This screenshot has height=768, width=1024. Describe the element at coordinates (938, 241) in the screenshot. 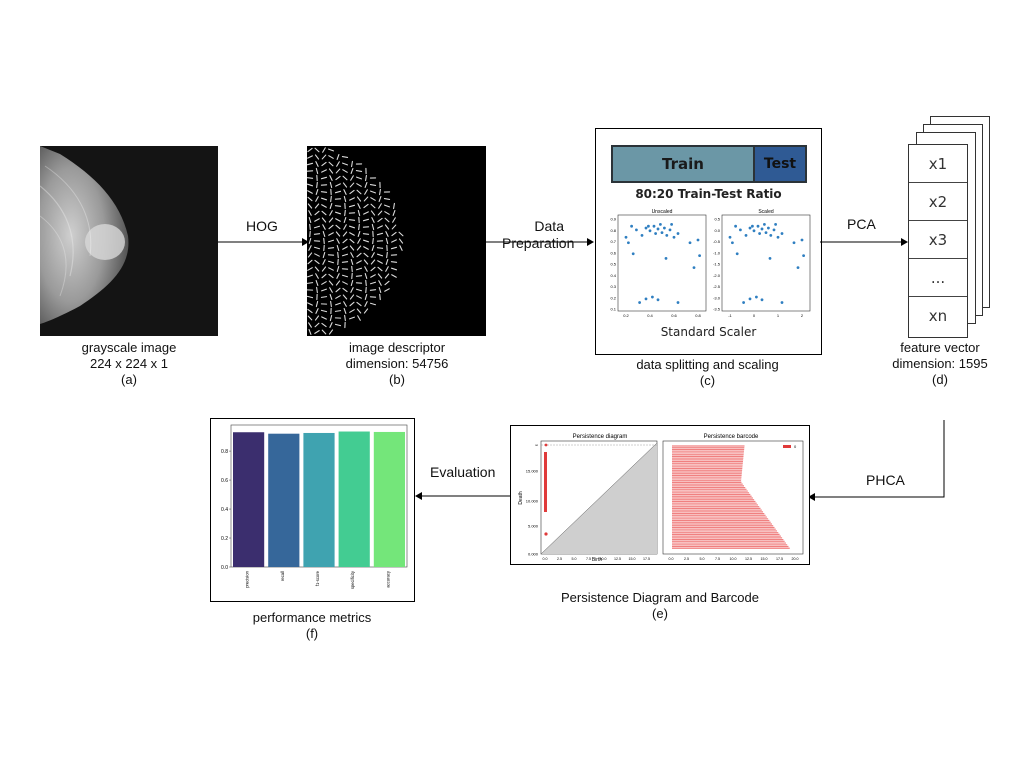

I see `feature-vector: x1 x2 x3 ... xn` at that location.